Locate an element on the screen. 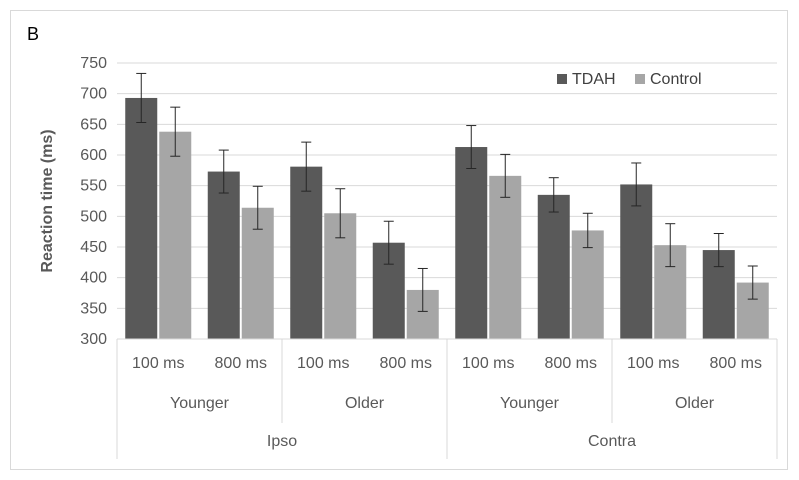  legend-label-control: Control is located at coordinates (676, 79).